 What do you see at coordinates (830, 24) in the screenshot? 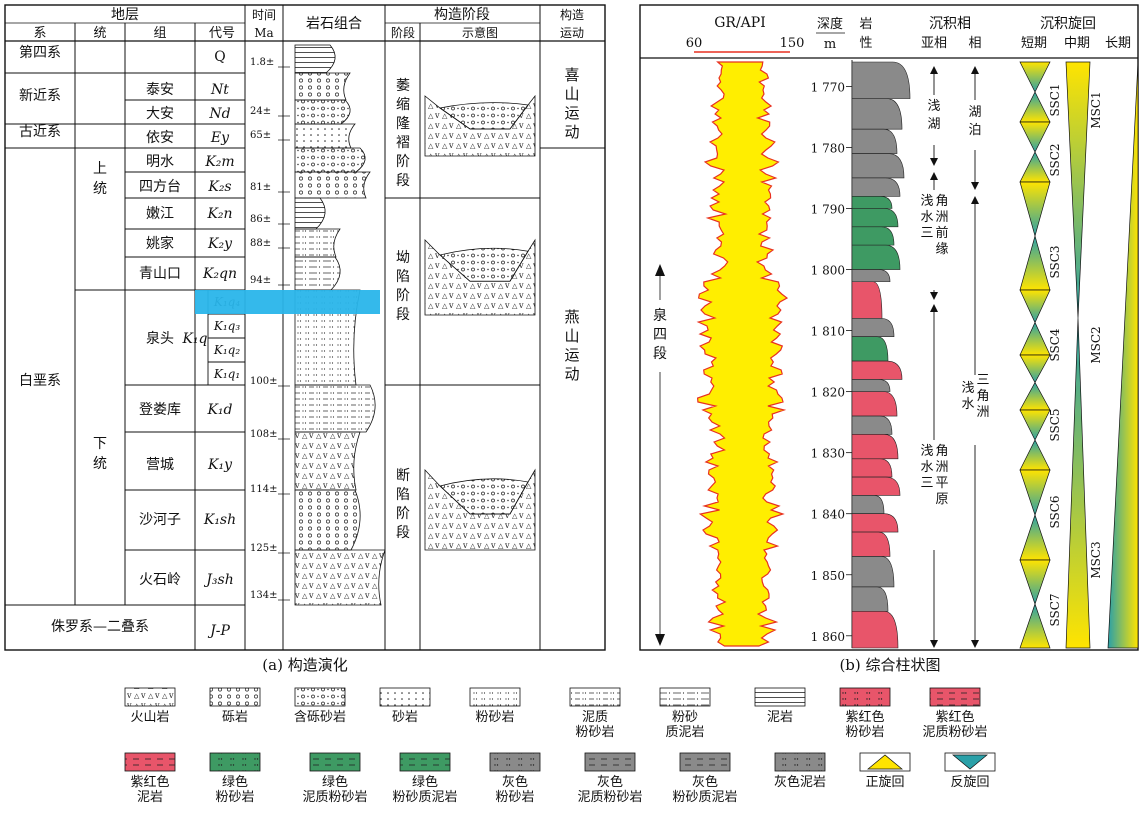
I see `header-depth: 深度` at bounding box center [830, 24].